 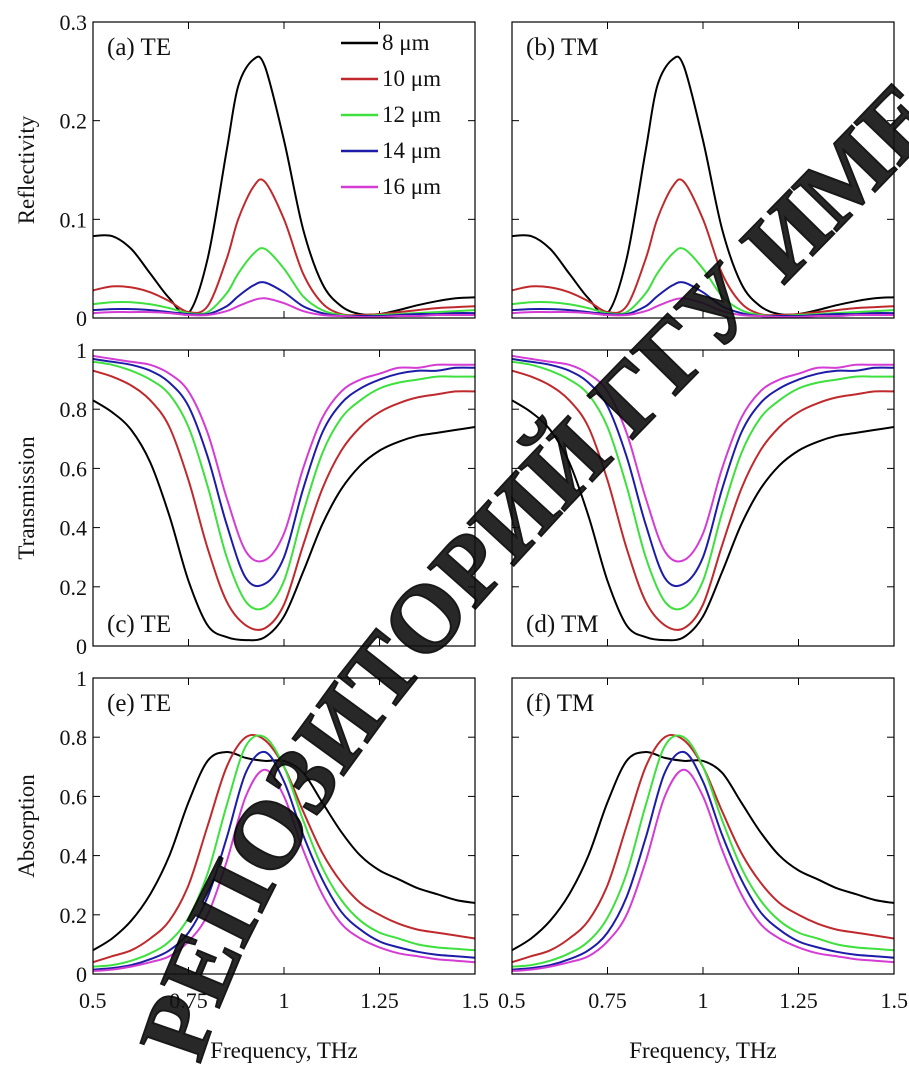 What do you see at coordinates (411, 78) in the screenshot?
I see `legend-label: 10 μm` at bounding box center [411, 78].